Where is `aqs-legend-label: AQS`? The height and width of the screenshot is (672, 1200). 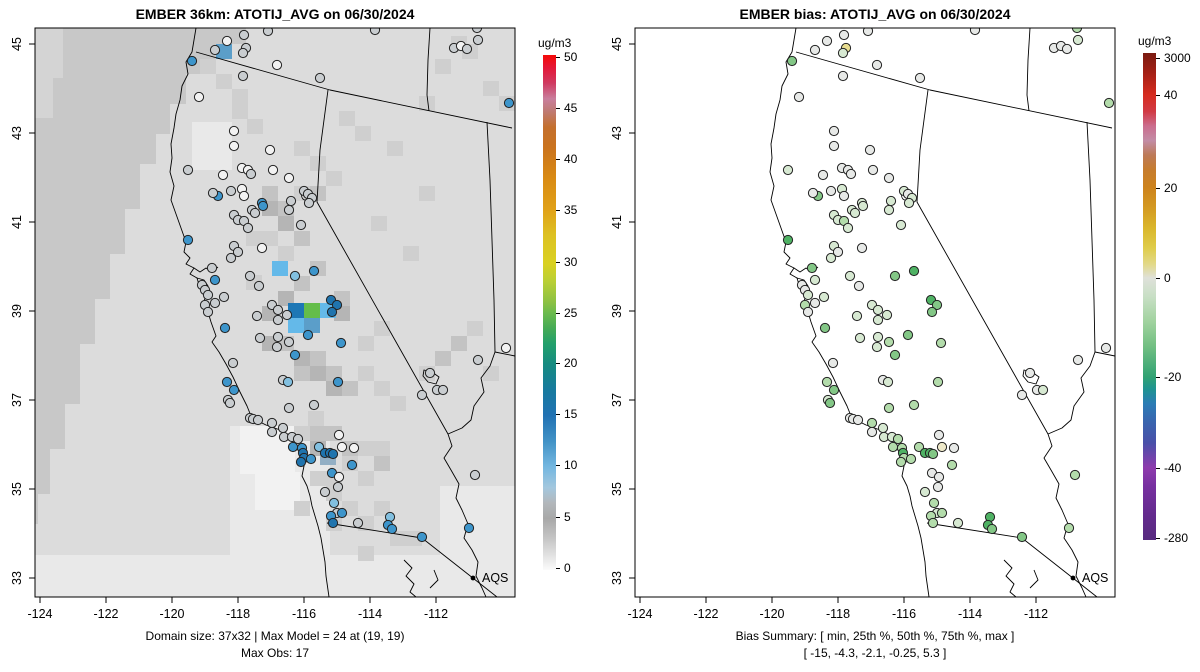 aqs-legend-label: AQS is located at coordinates (495, 578).